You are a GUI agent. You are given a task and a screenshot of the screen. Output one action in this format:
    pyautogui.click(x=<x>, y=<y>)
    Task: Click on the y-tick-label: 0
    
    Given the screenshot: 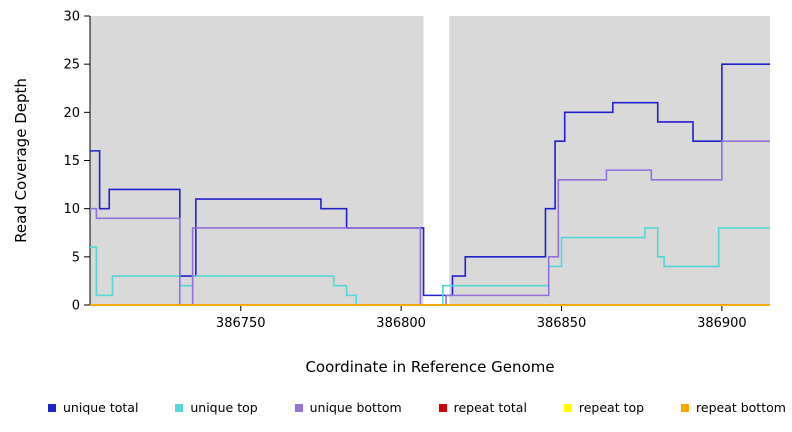 What is the action you would take?
    pyautogui.click(x=76, y=306)
    